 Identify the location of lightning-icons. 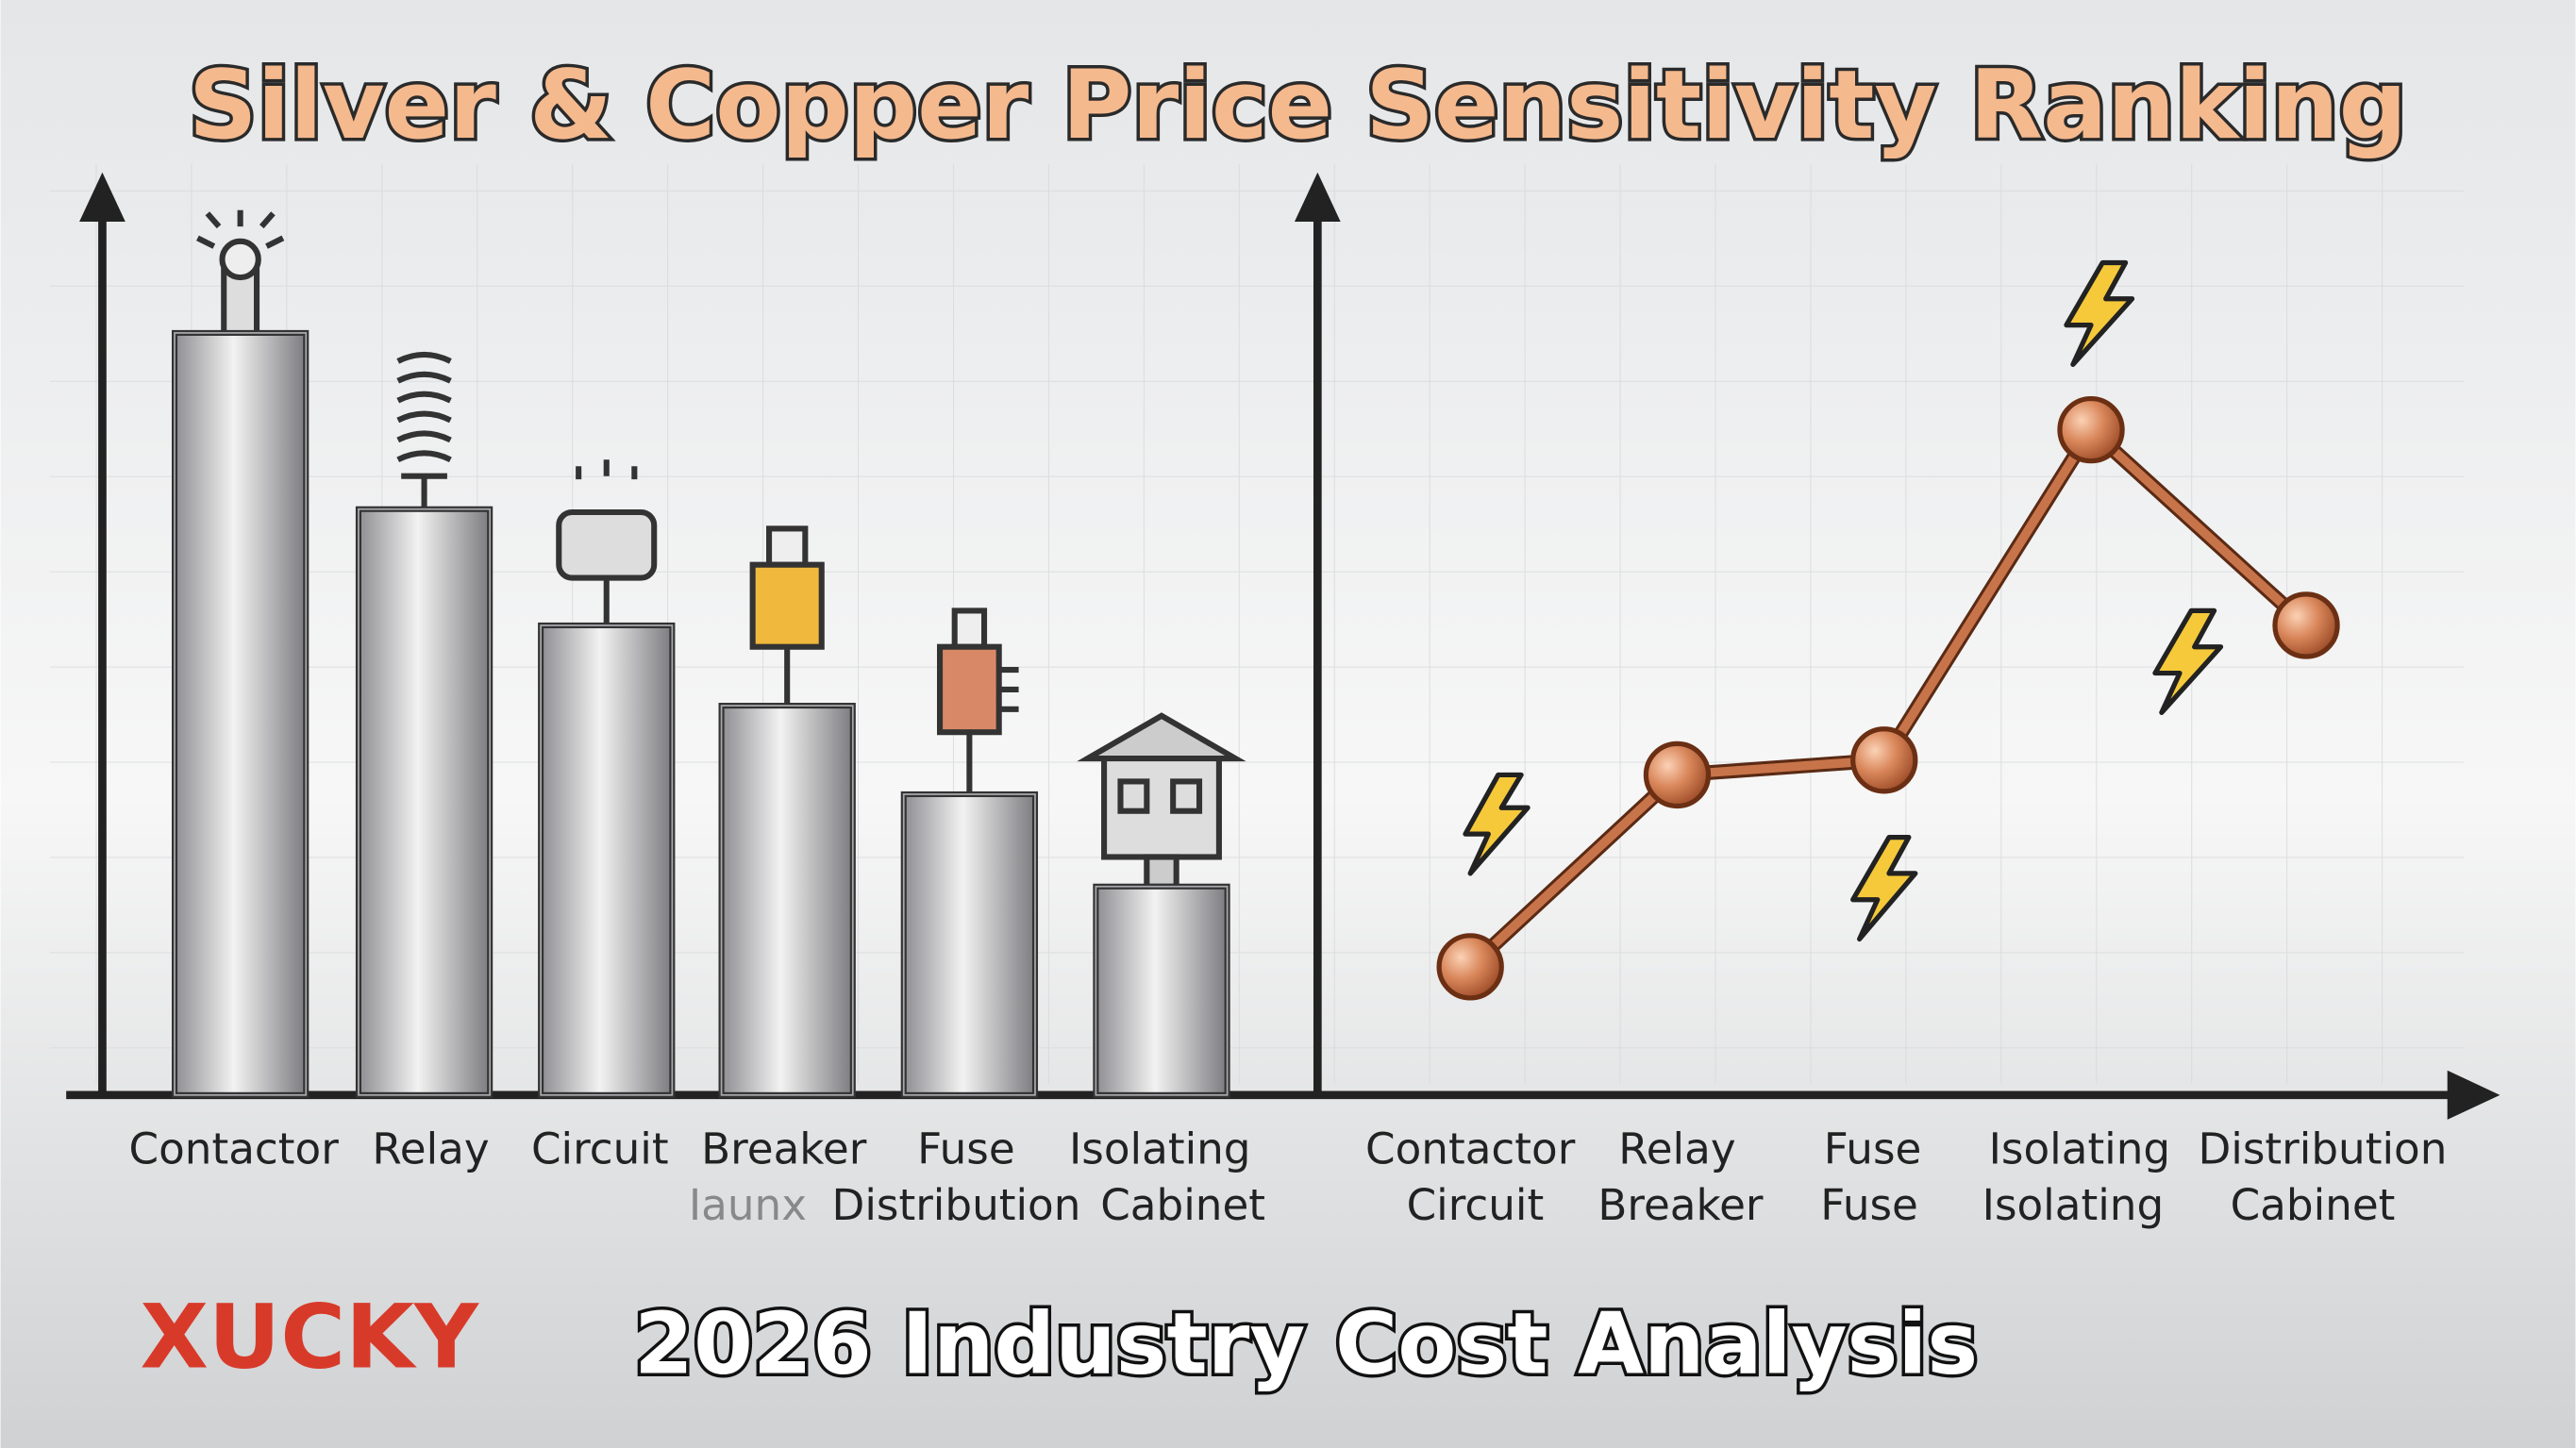
(1843, 601).